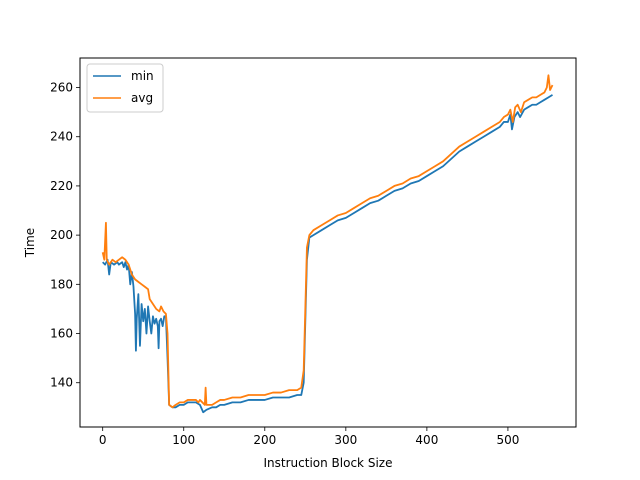  I want to click on y-tick-label: 180, so click(61, 284).